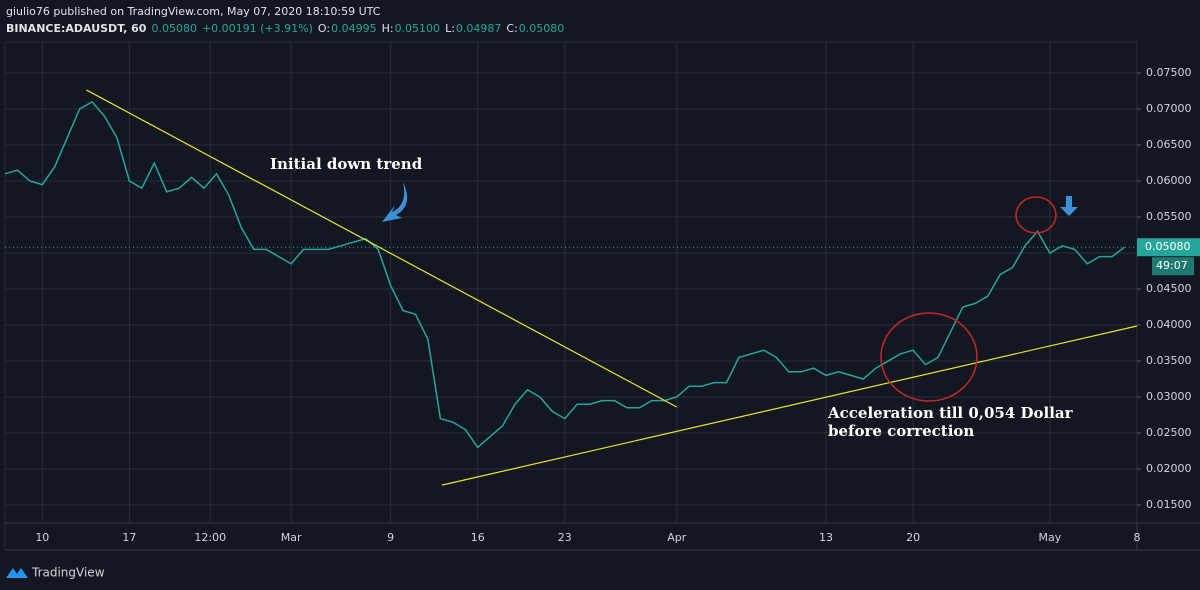 The width and height of the screenshot is (1200, 590). What do you see at coordinates (1169, 468) in the screenshot?
I see `y-tick-label: 0.02000` at bounding box center [1169, 468].